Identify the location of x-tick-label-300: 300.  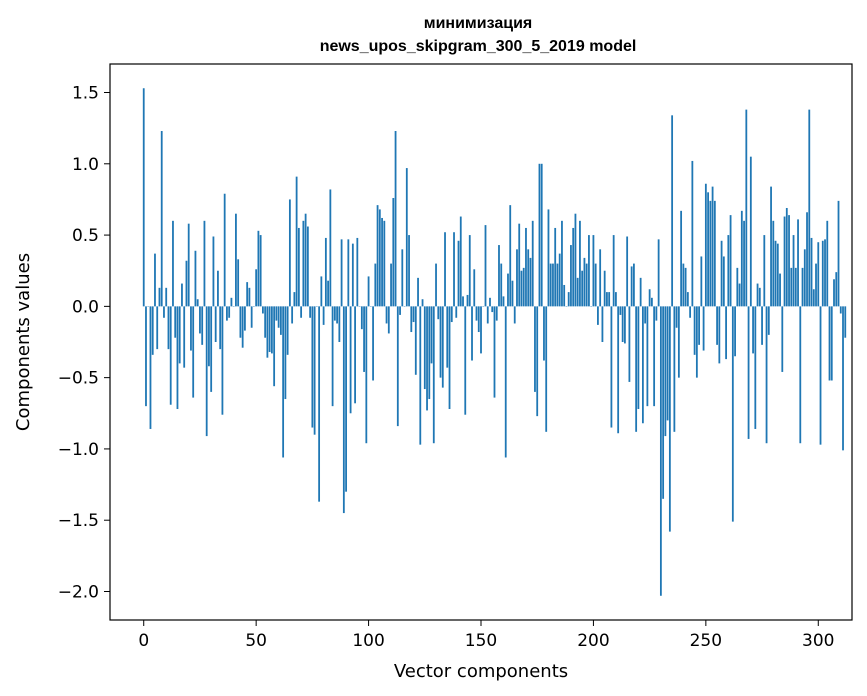
(818, 641).